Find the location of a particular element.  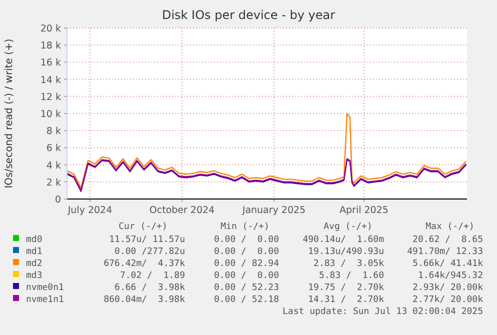

y-tick-label: 20 k is located at coordinates (51, 29).